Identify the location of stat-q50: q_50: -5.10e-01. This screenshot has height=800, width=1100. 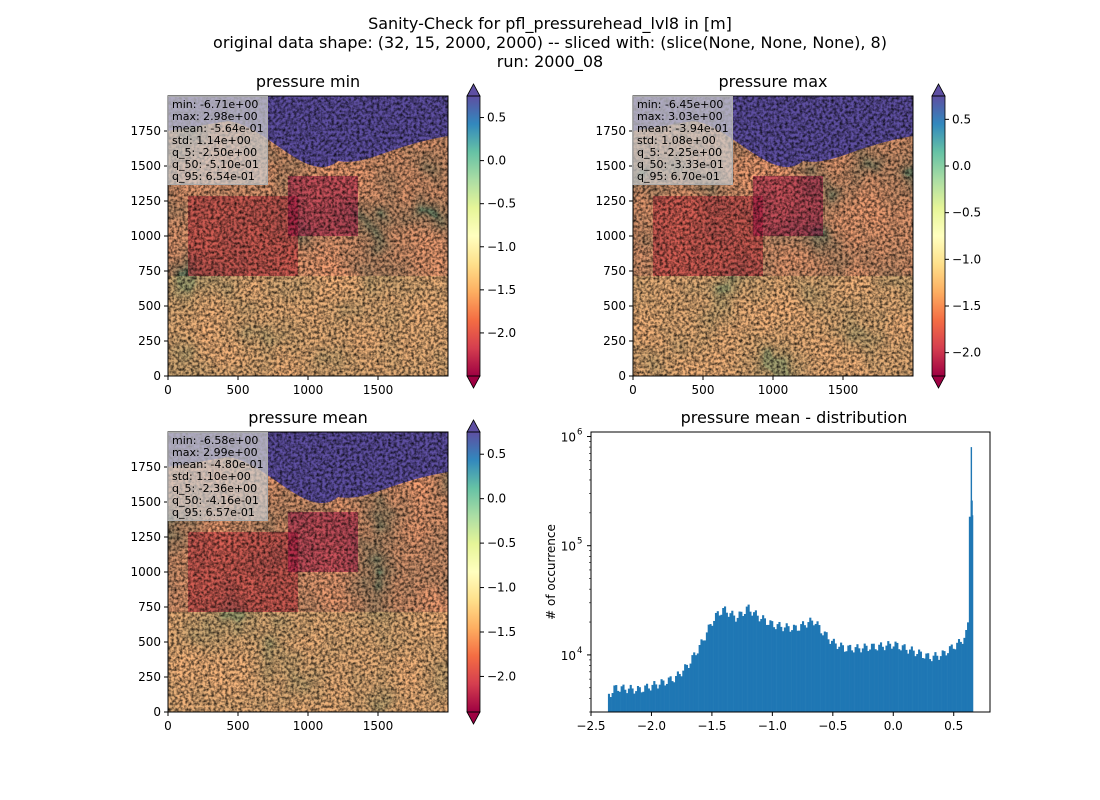
(215, 164).